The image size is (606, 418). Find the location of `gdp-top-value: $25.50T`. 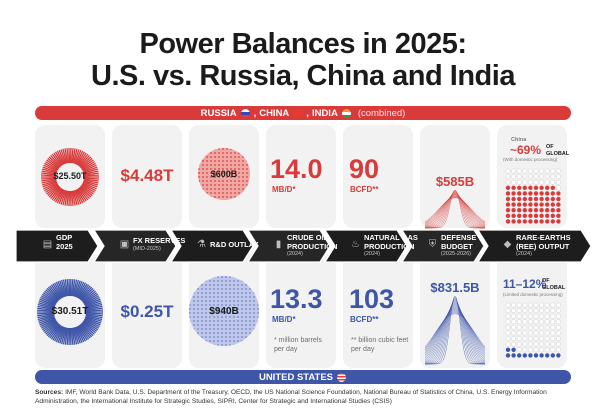

gdp-top-value: $25.50T is located at coordinates (70, 176).